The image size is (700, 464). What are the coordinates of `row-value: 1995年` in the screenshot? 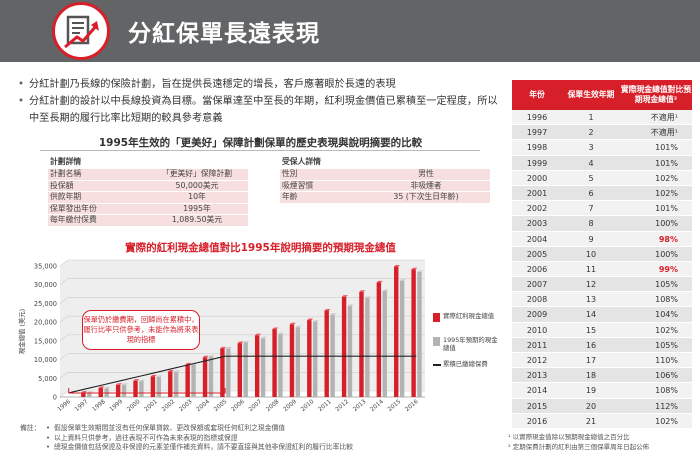 It's located at (197, 208).